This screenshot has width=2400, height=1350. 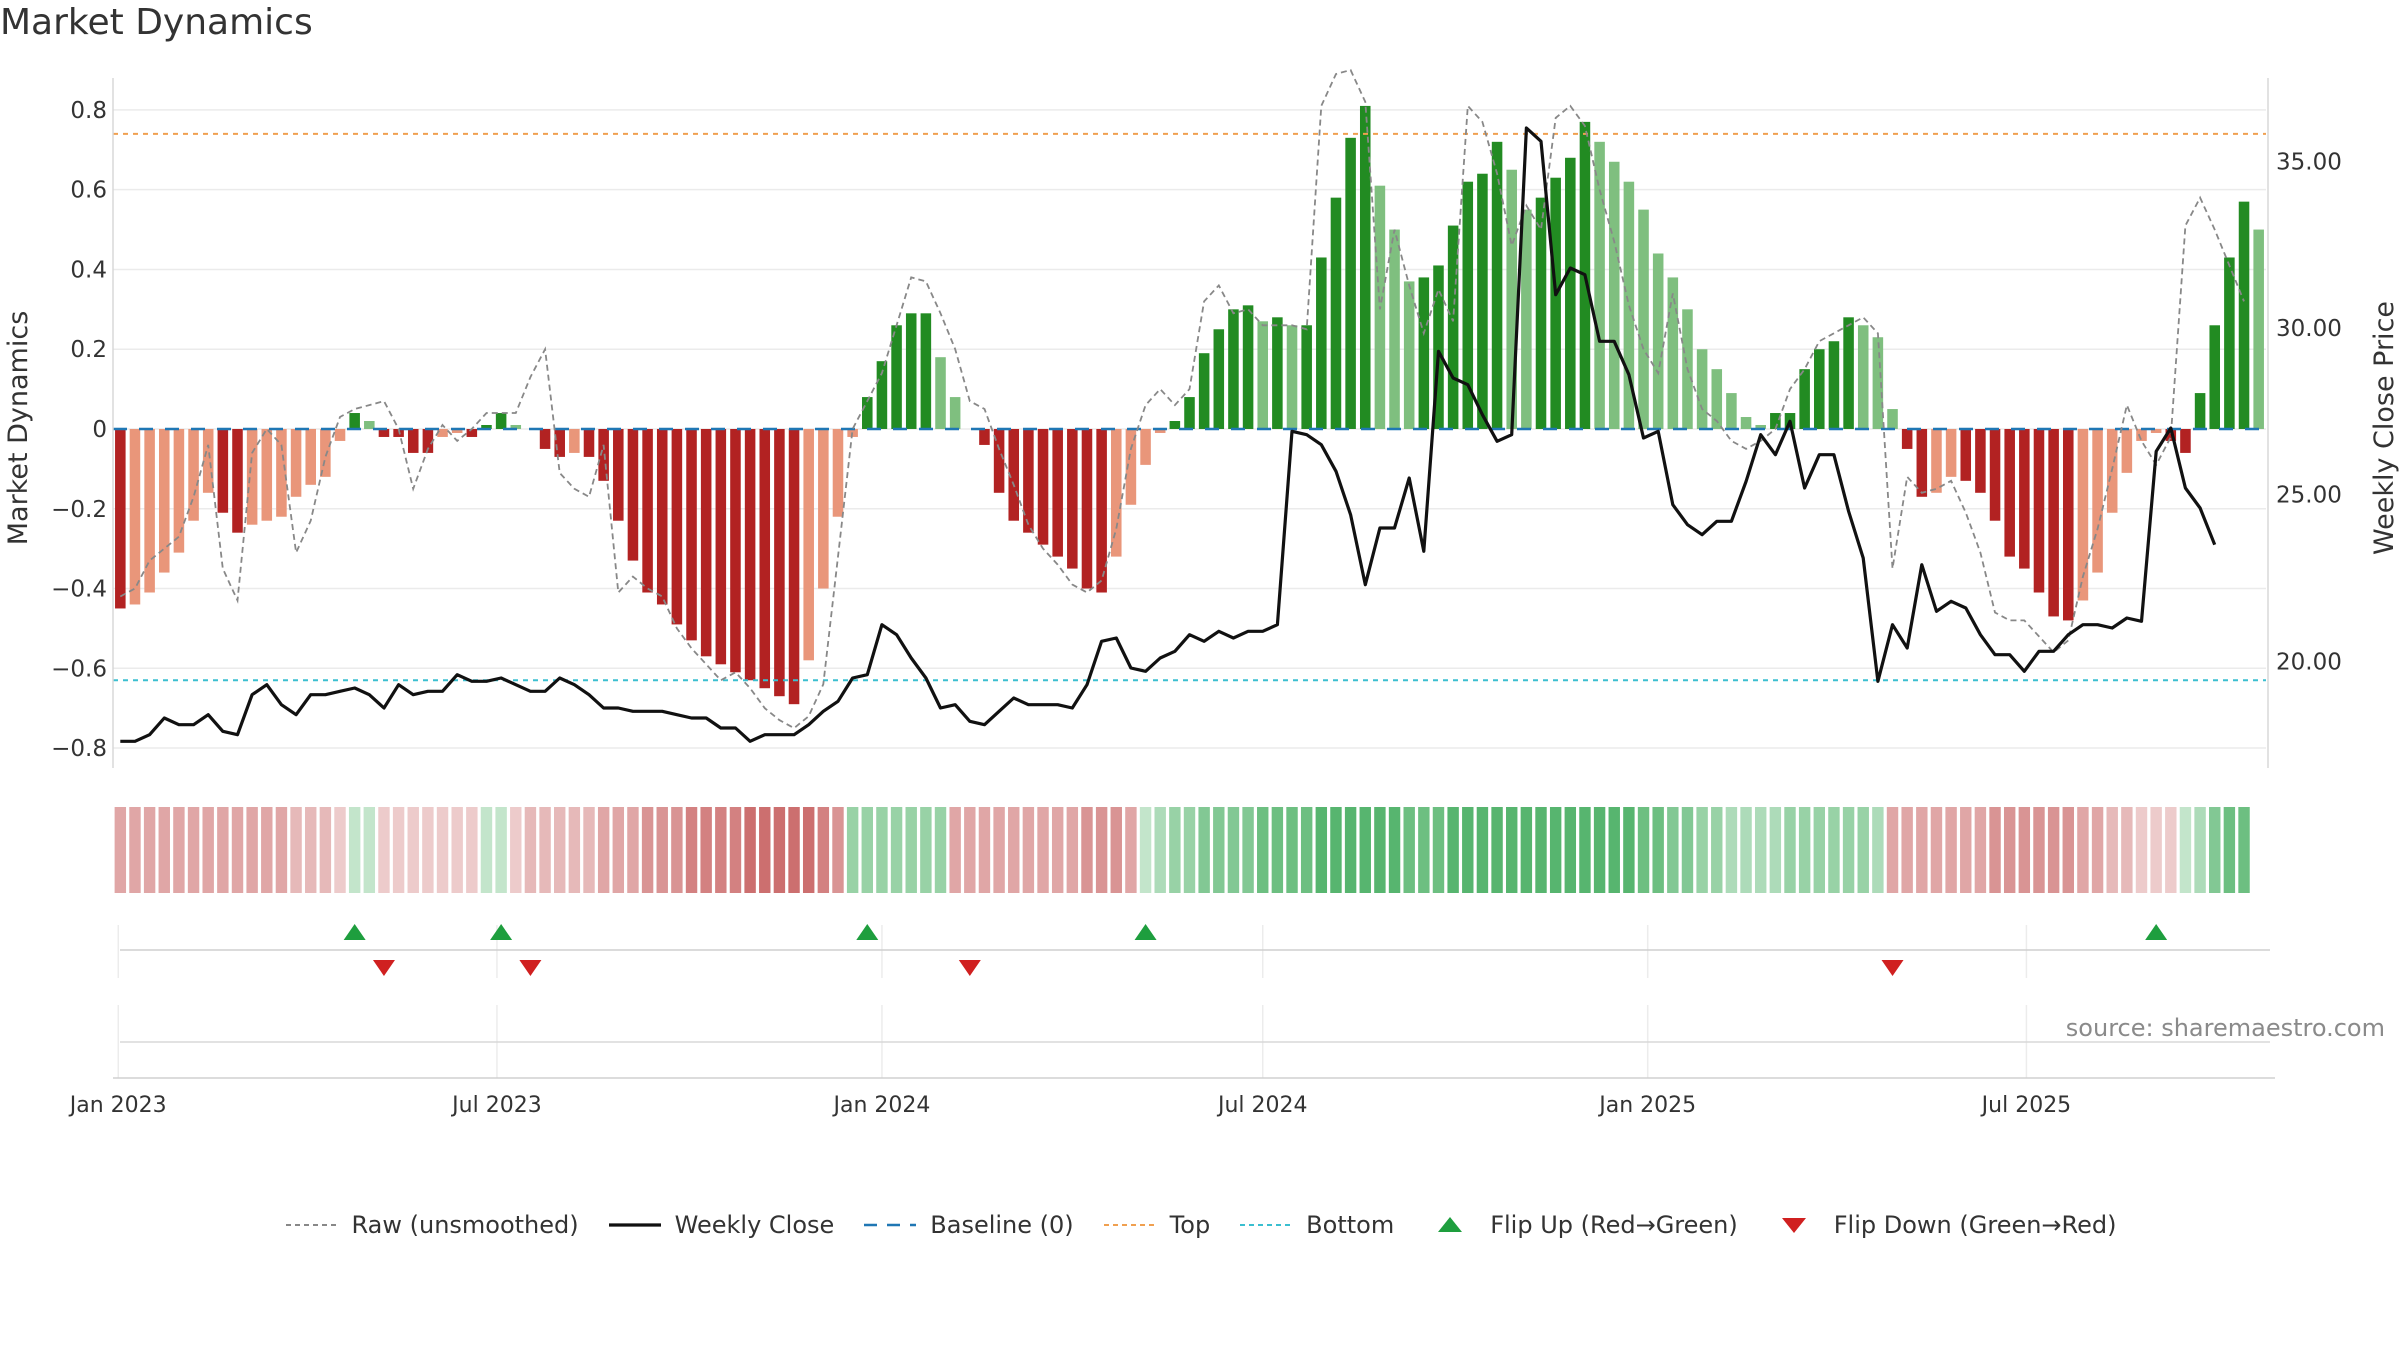 What do you see at coordinates (1614, 1225) in the screenshot?
I see `legend-label: Flip Up (Red→Green)` at bounding box center [1614, 1225].